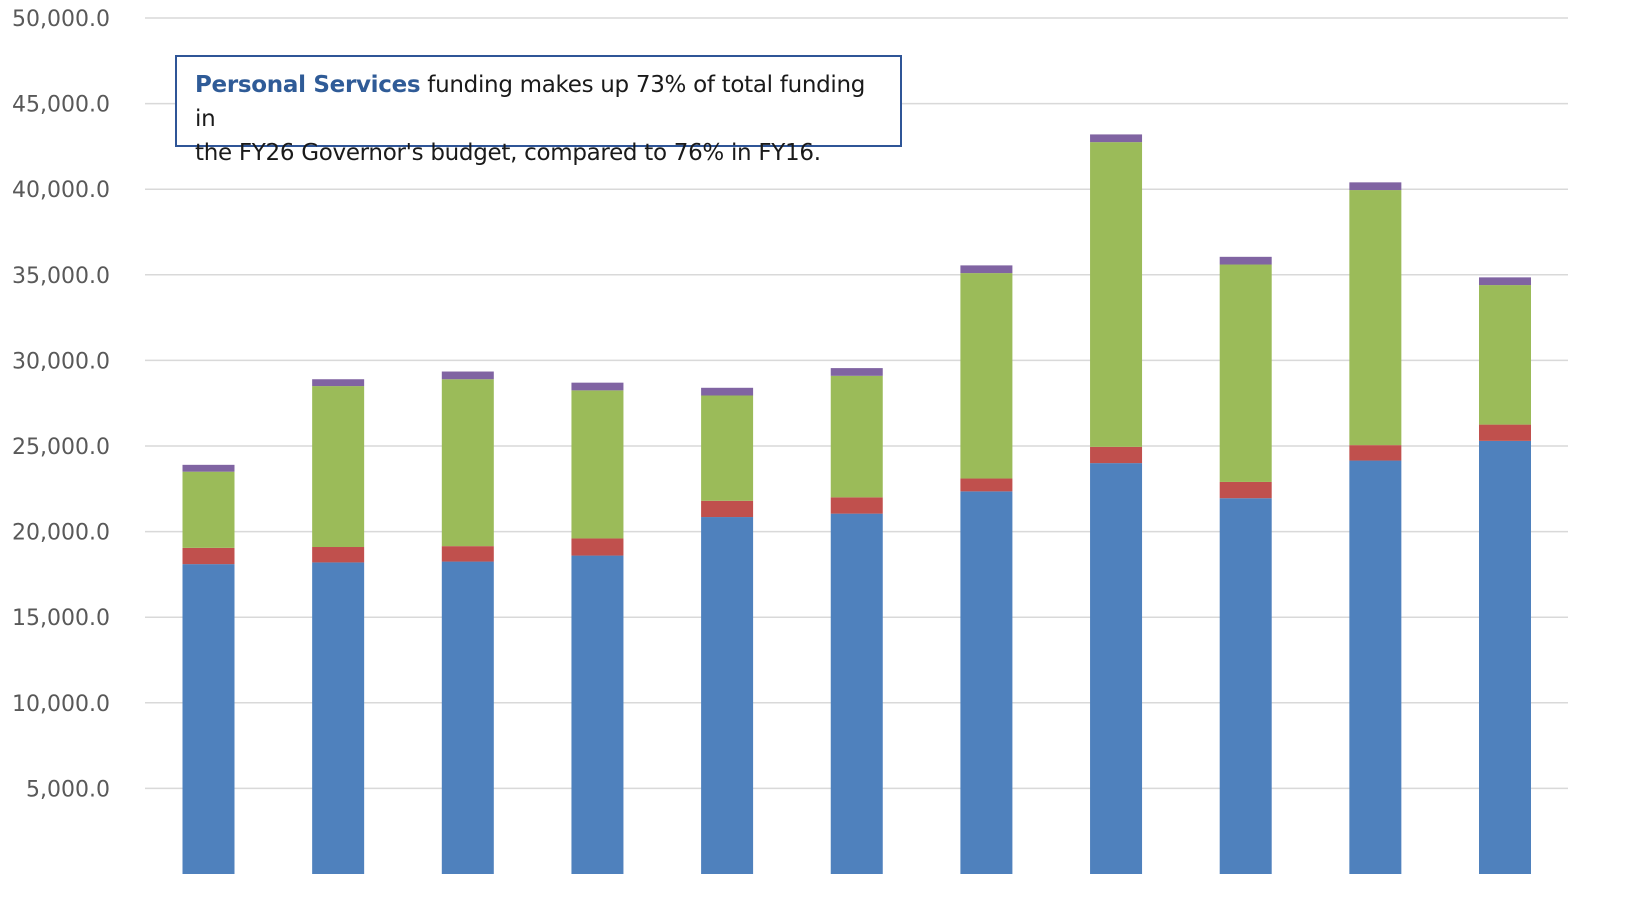 Image resolution: width=1648 pixels, height=918 pixels. Describe the element at coordinates (530, 102) in the screenshot. I see `annotation-line-1: funding makes up 73% of total funding in` at that location.